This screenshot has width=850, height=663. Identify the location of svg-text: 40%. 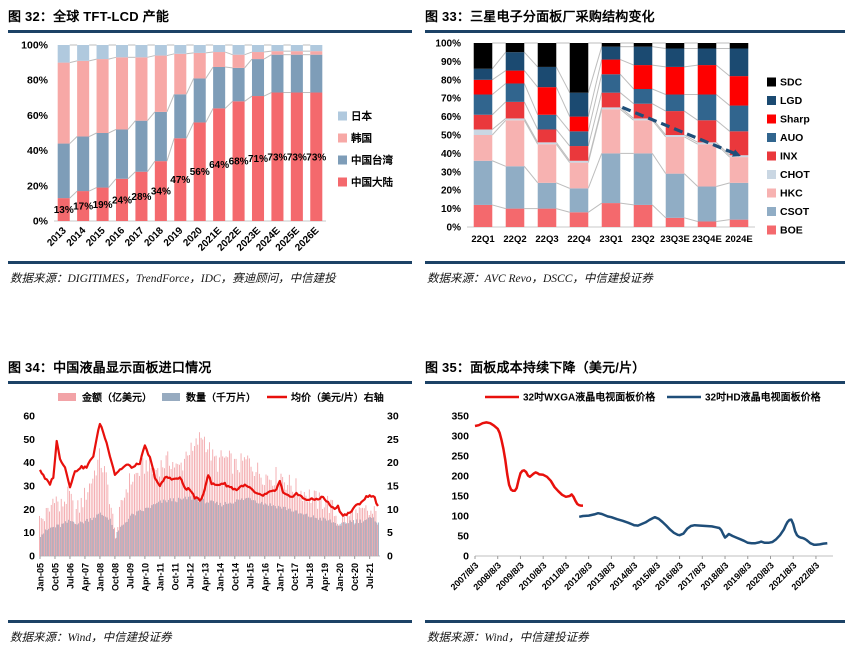
(38, 151).